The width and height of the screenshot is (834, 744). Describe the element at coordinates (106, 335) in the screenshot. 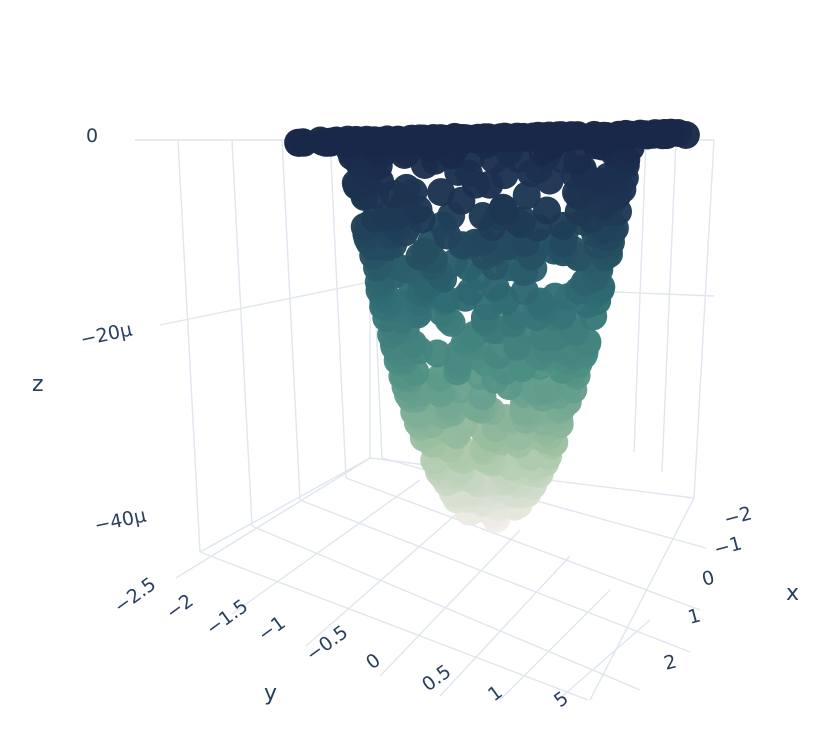

I see `z-tick-label: −20μ` at that location.